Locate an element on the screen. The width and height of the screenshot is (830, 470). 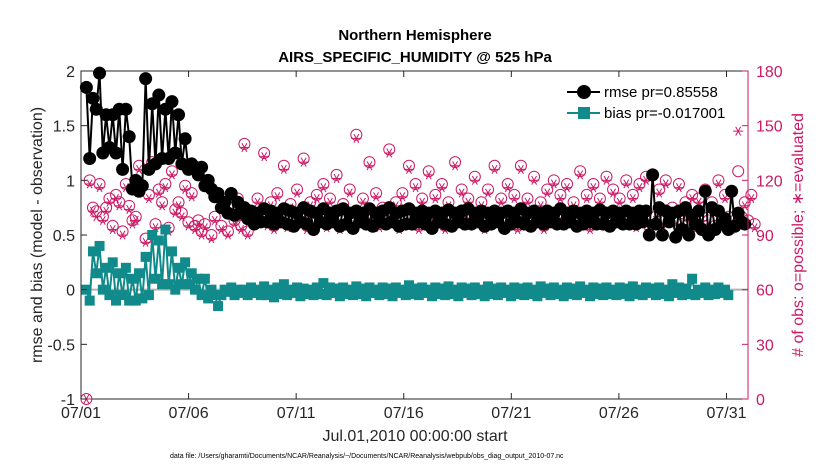
legend-rmse-marker is located at coordinates (584, 92).